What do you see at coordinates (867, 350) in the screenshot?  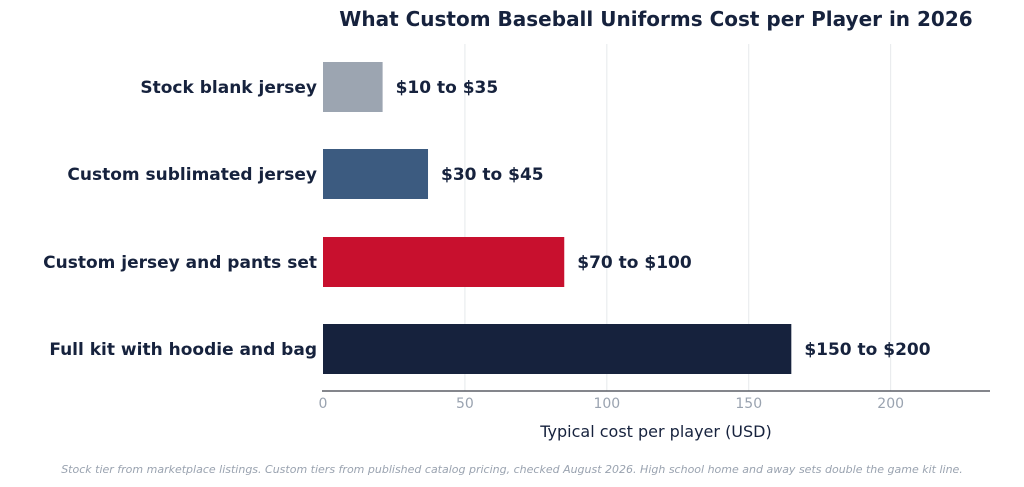 I see `data-label: $150 to $200` at bounding box center [867, 350].